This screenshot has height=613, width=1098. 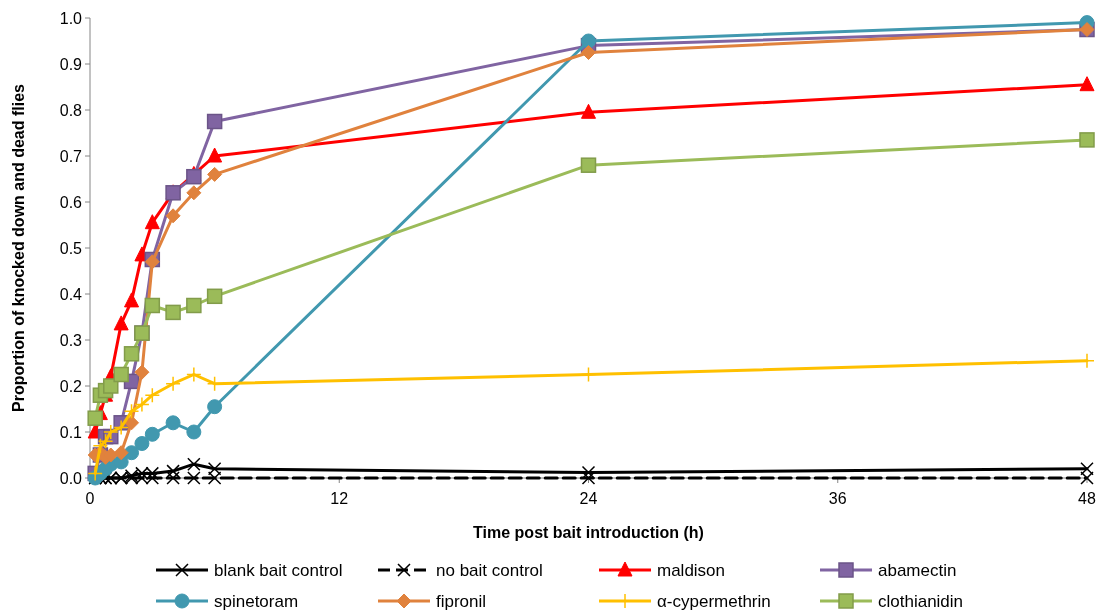 What do you see at coordinates (90, 498) in the screenshot?
I see `x-tick-label: 0` at bounding box center [90, 498].